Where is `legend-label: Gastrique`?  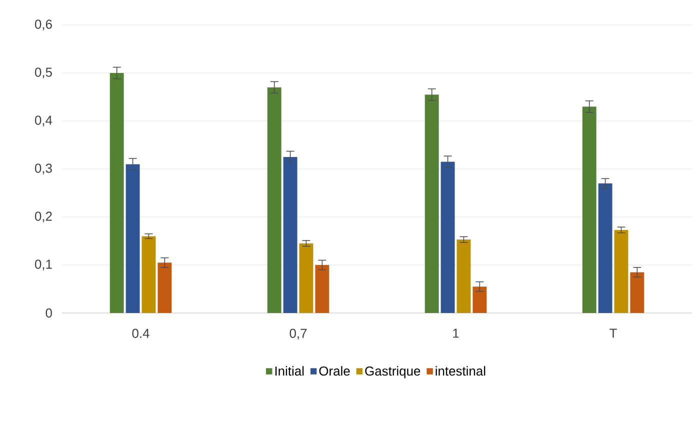
legend-label: Gastrique is located at coordinates (392, 372).